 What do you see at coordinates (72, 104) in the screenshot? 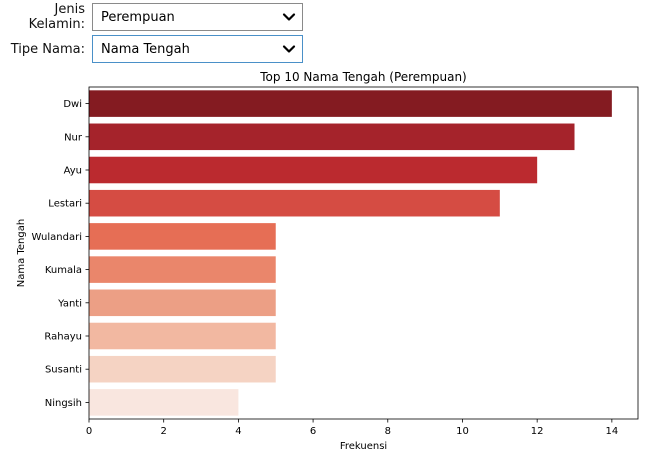
I see `y-tick-label: Dwi` at bounding box center [72, 104].